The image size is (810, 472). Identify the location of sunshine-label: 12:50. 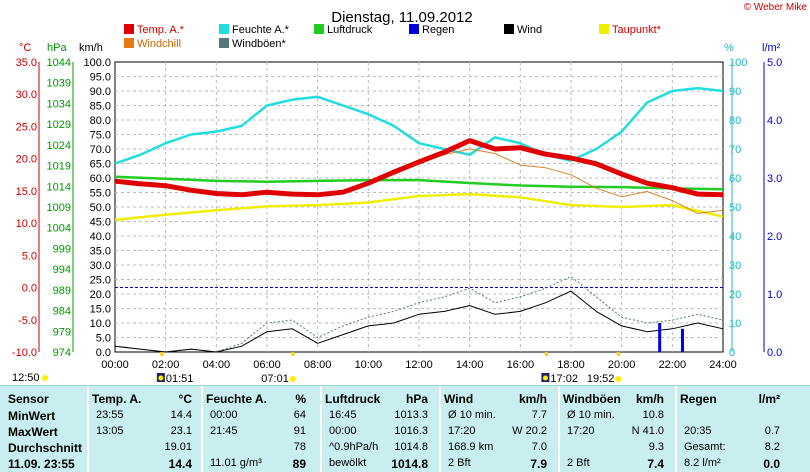
(26, 378).